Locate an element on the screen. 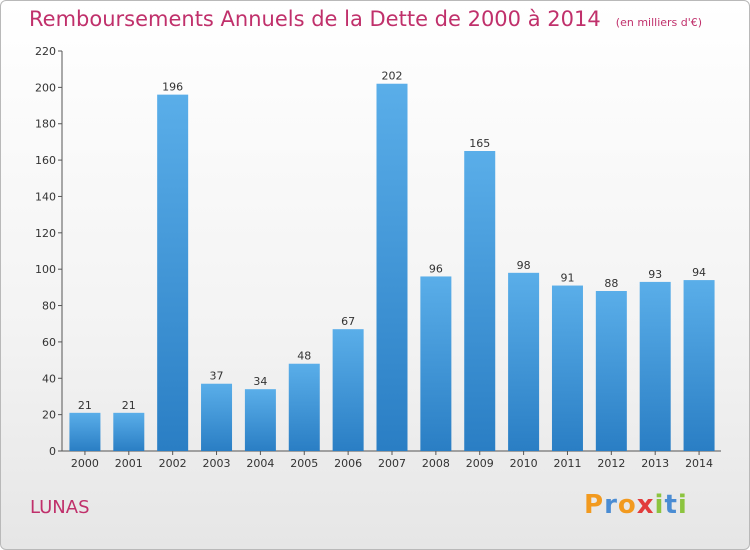  x-tick-label: 2011 is located at coordinates (567, 463).